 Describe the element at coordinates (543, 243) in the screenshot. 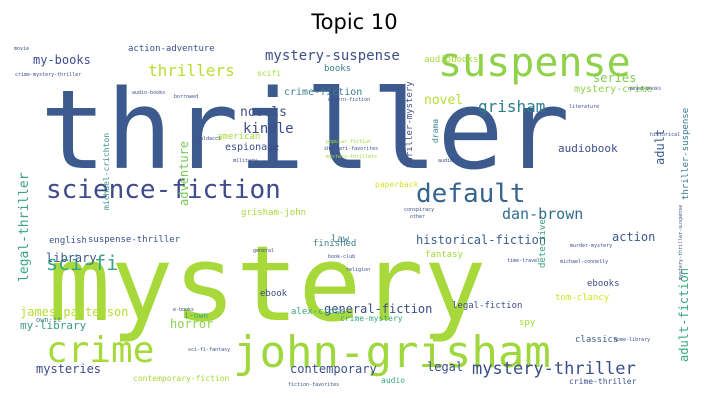

I see `word-detective: detective` at that location.